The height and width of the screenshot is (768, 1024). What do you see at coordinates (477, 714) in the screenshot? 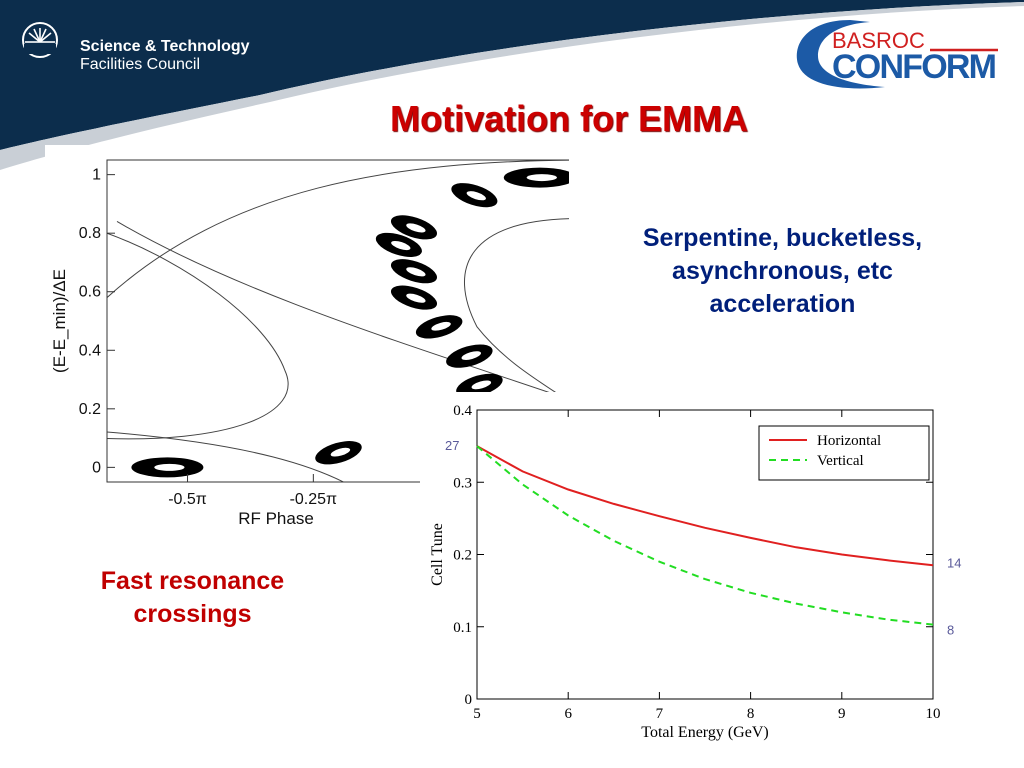
I see `x-tick-label: 5` at bounding box center [477, 714].